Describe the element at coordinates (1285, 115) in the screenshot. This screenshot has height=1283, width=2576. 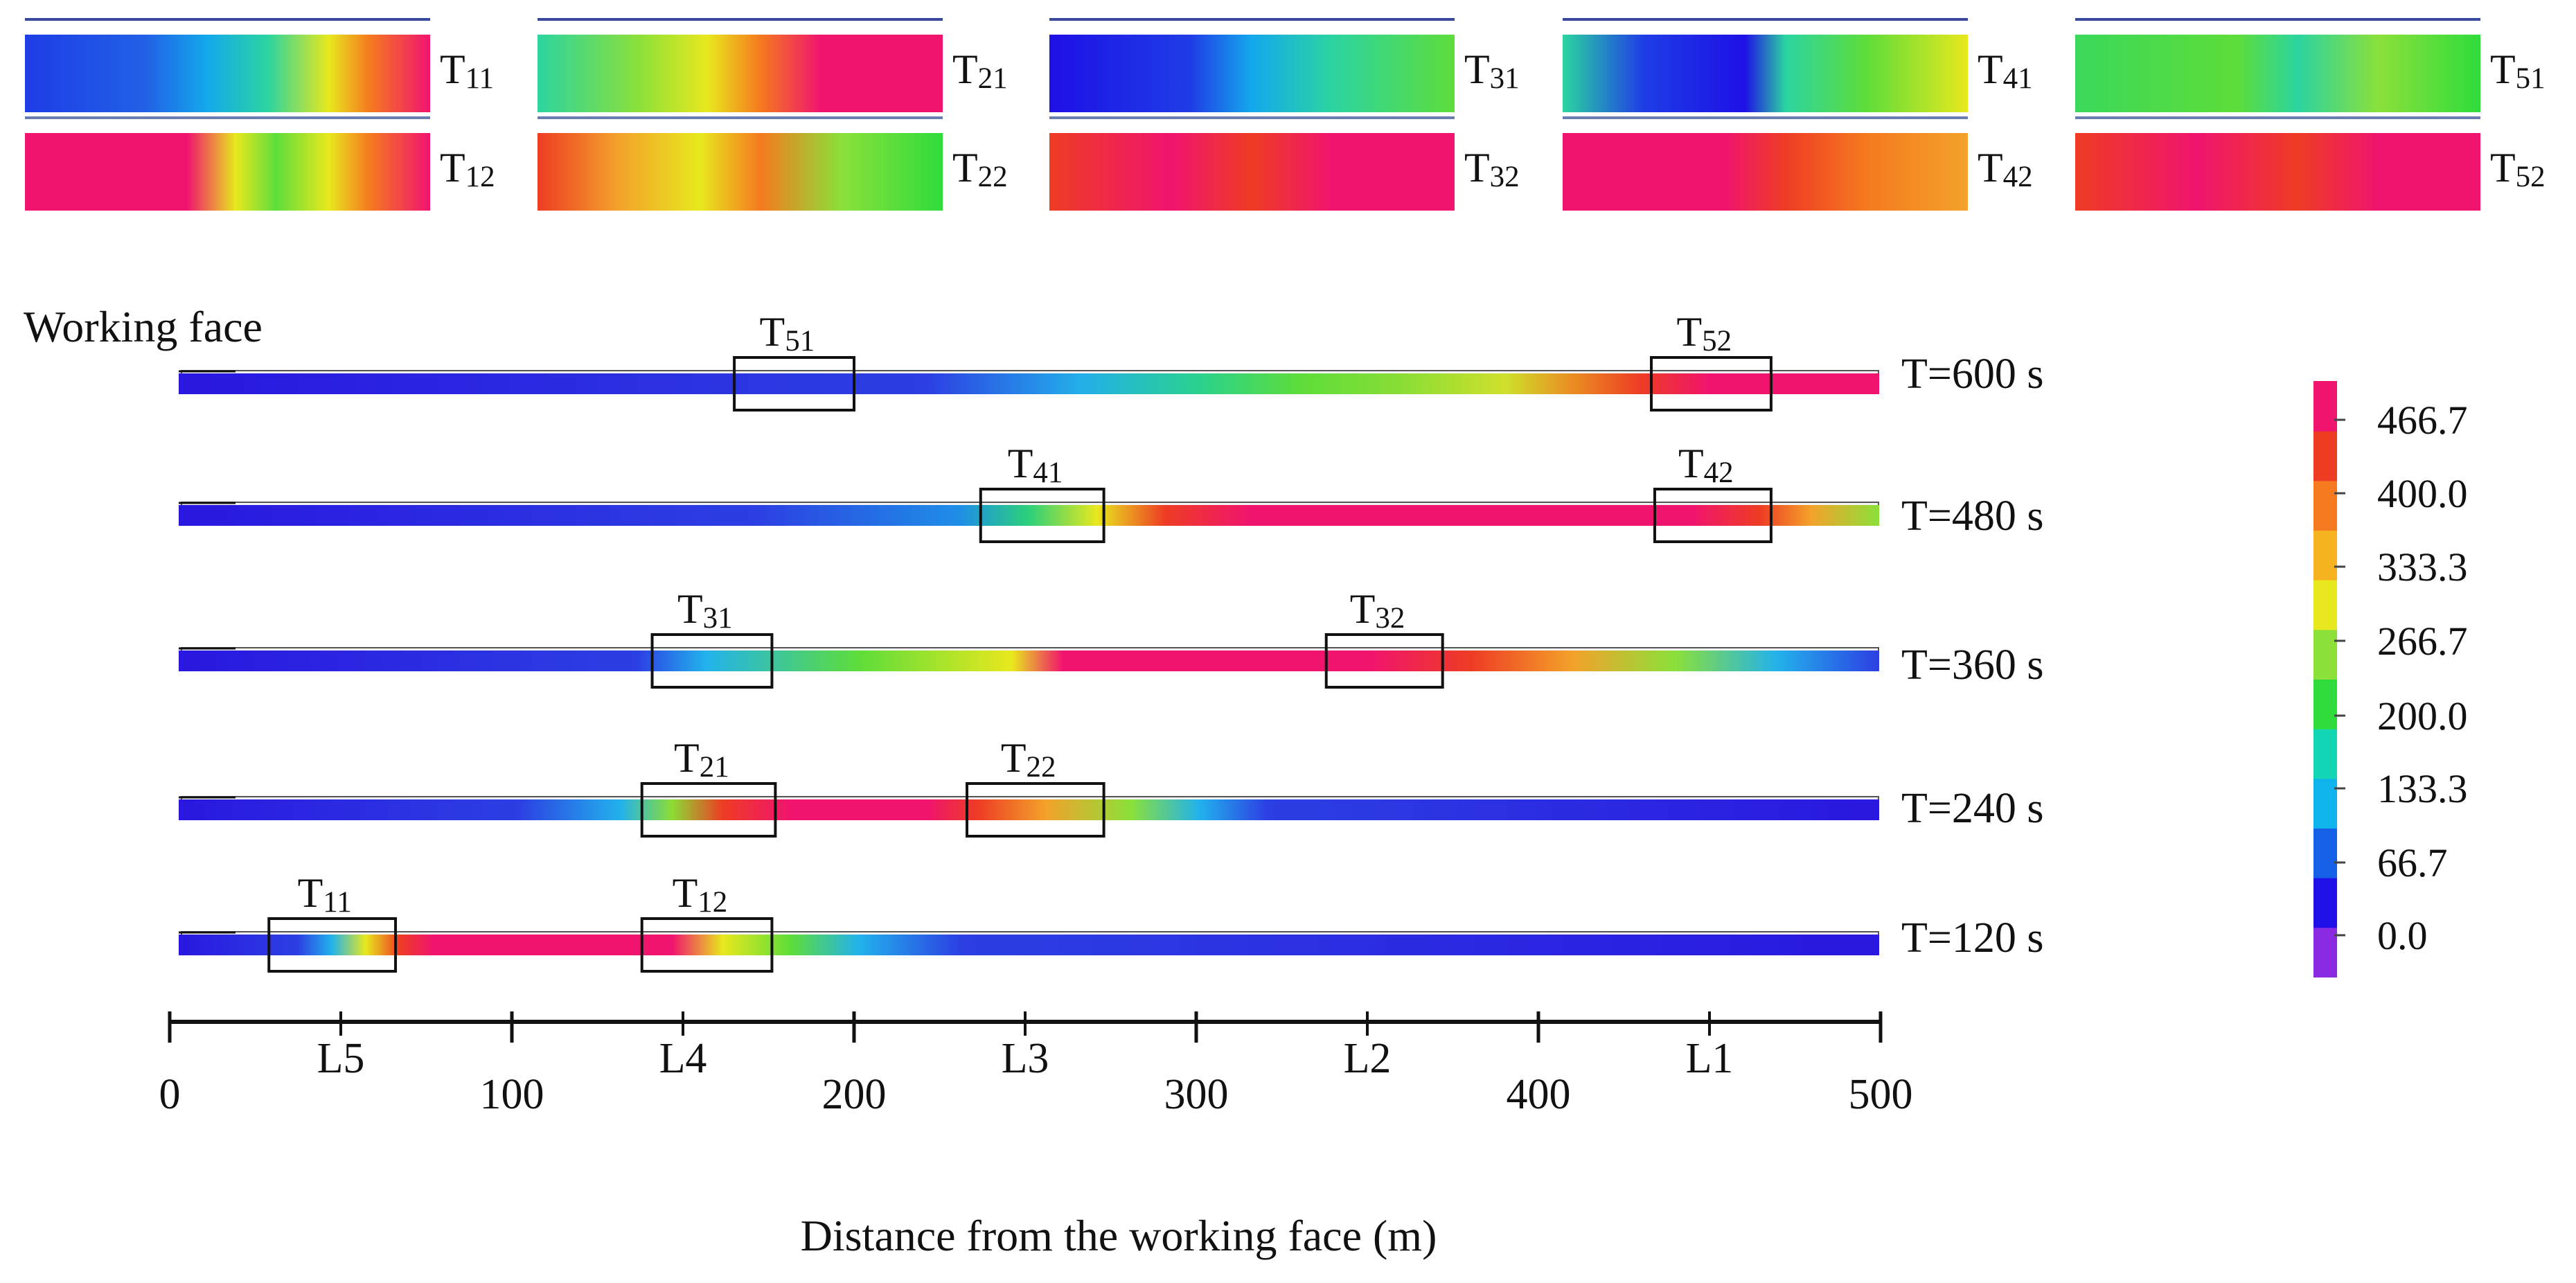
I see `zoom-panels: T11 T21 T31 T41 T51 T12 T22 T32 T42 T52` at that location.